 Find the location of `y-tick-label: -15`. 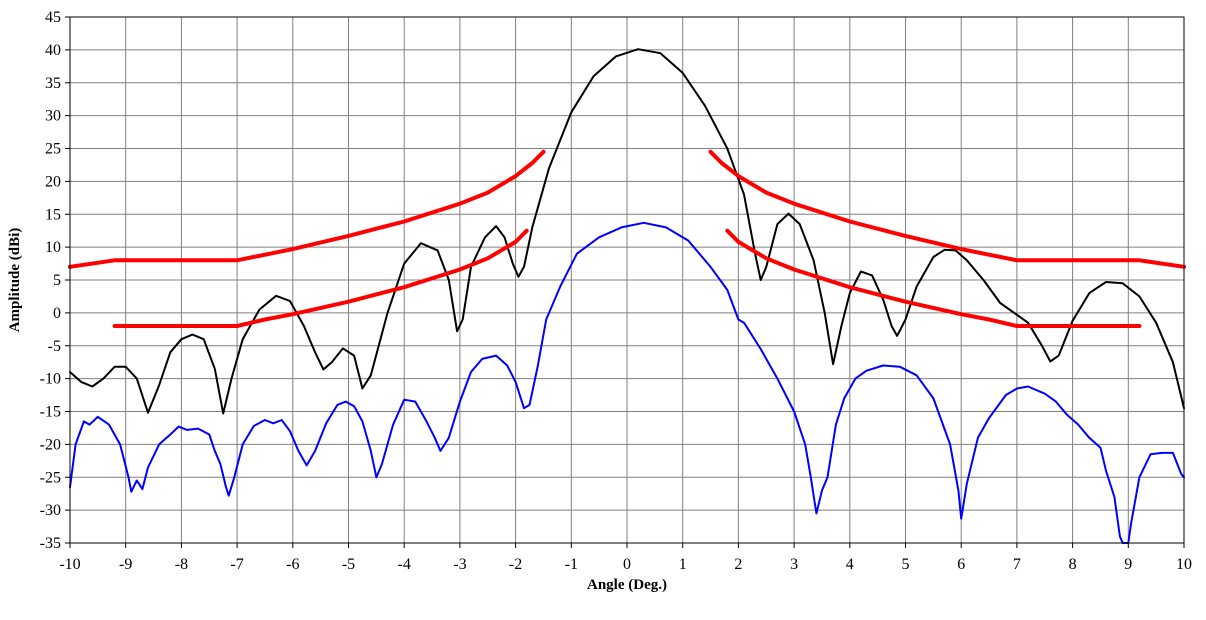

y-tick-label: -15 is located at coordinates (50, 412).